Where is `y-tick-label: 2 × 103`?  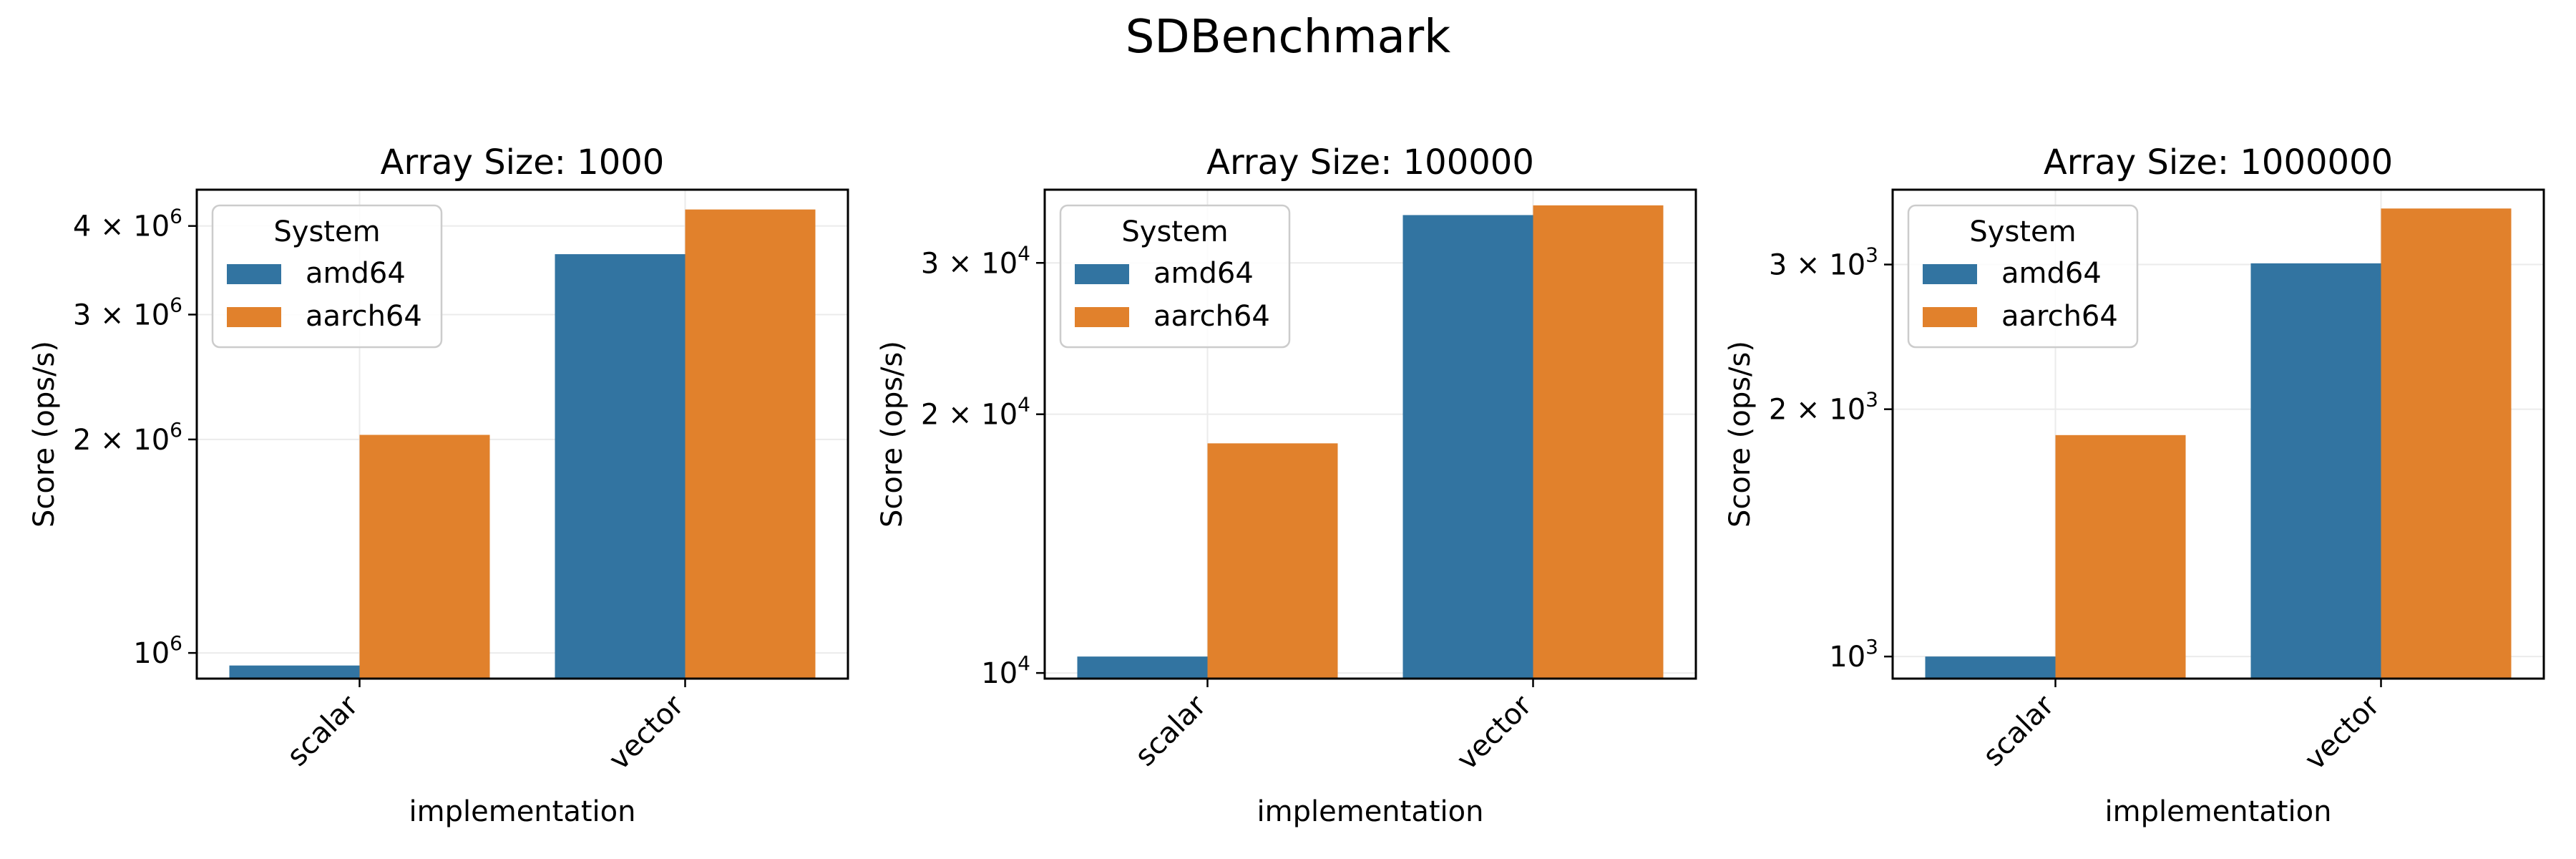 y-tick-label: 2 × 103 is located at coordinates (1823, 407).